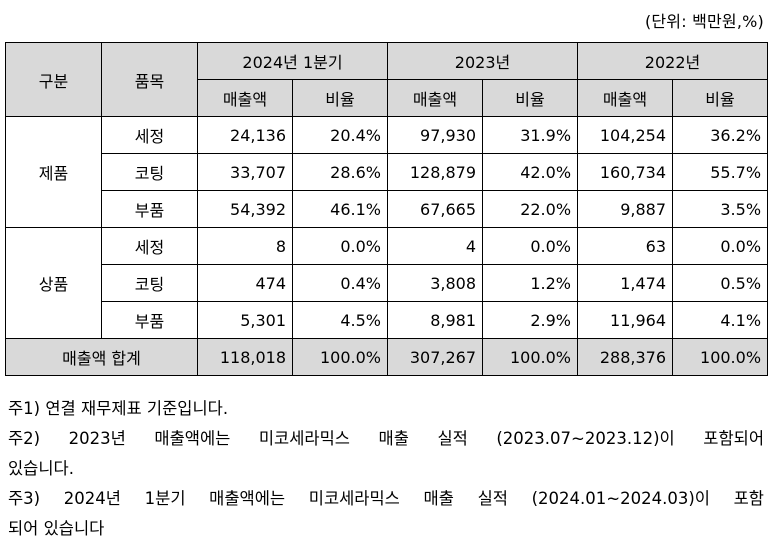 The image size is (772, 552). Describe the element at coordinates (340, 283) in the screenshot. I see `cell-ratio: 0.4%` at that location.